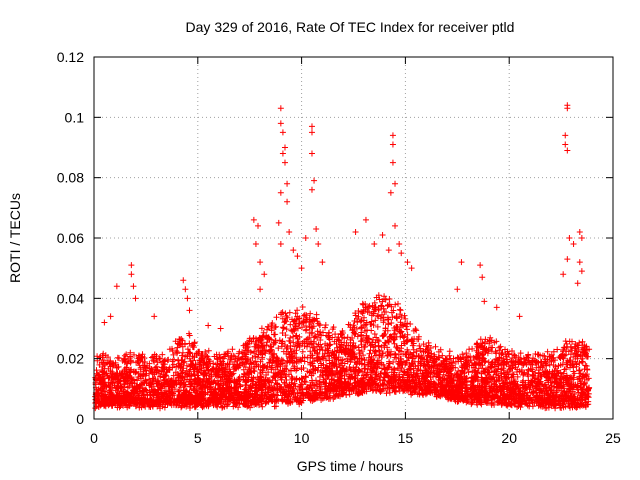  I want to click on y-tick-label: 0.1, so click(75, 117).